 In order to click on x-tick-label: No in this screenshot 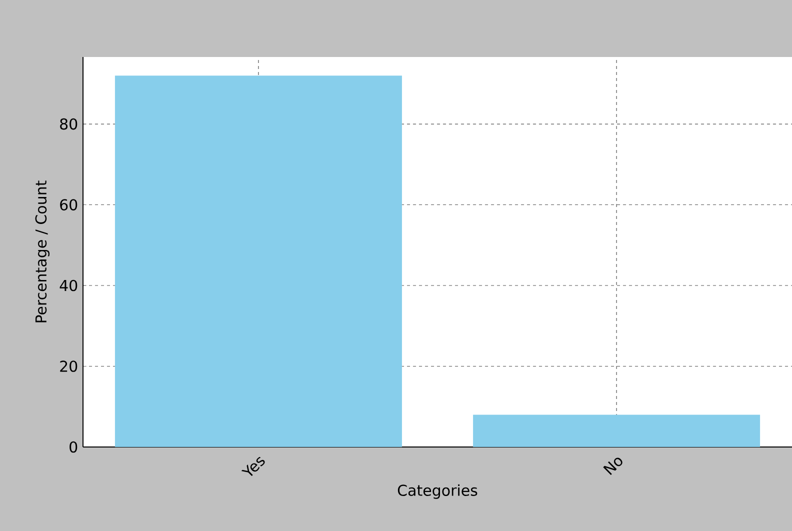, I will do `click(612, 467)`.